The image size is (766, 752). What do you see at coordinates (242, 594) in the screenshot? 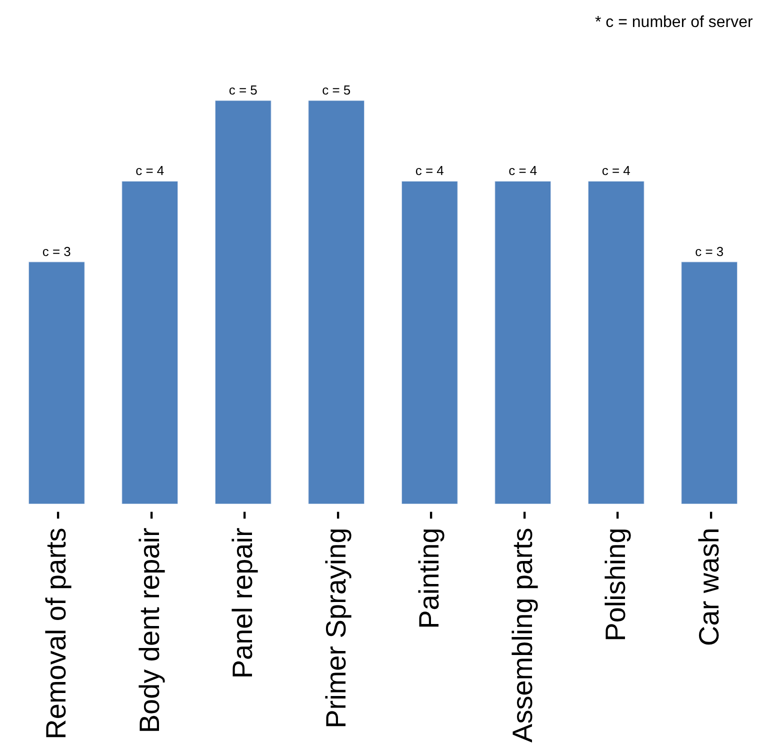
I see `x-tick-label: Panel repair -` at bounding box center [242, 594].